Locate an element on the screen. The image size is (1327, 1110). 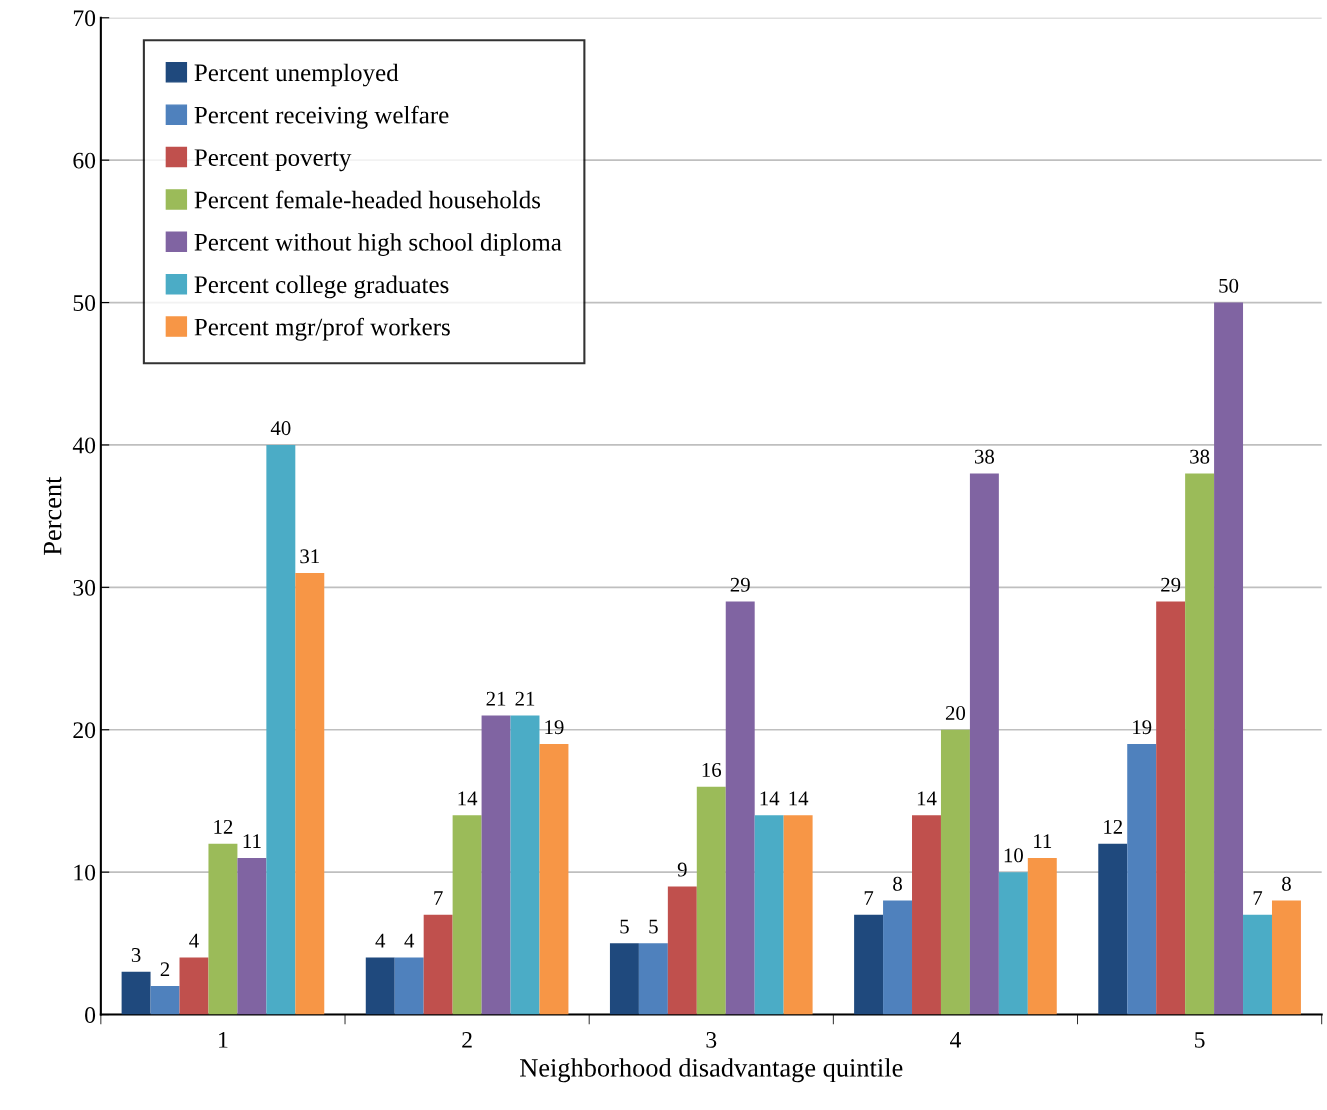
legend-label: Percent female-headed households is located at coordinates (367, 199).